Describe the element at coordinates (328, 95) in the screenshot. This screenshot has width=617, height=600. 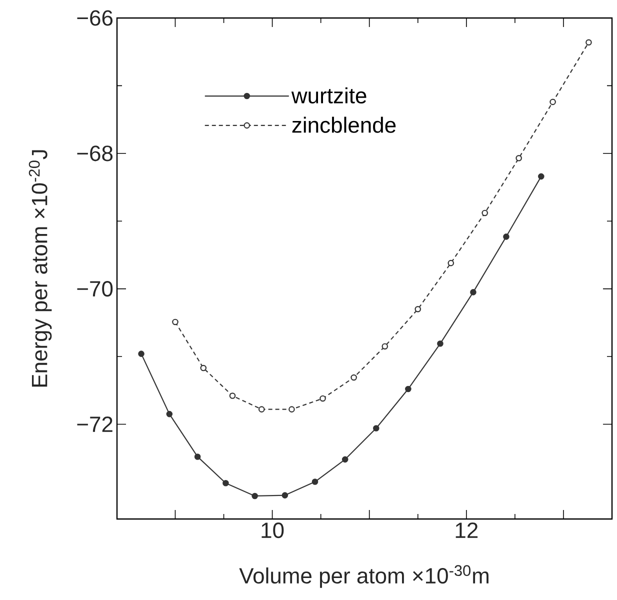
I see `legend-label: wurtzite` at that location.